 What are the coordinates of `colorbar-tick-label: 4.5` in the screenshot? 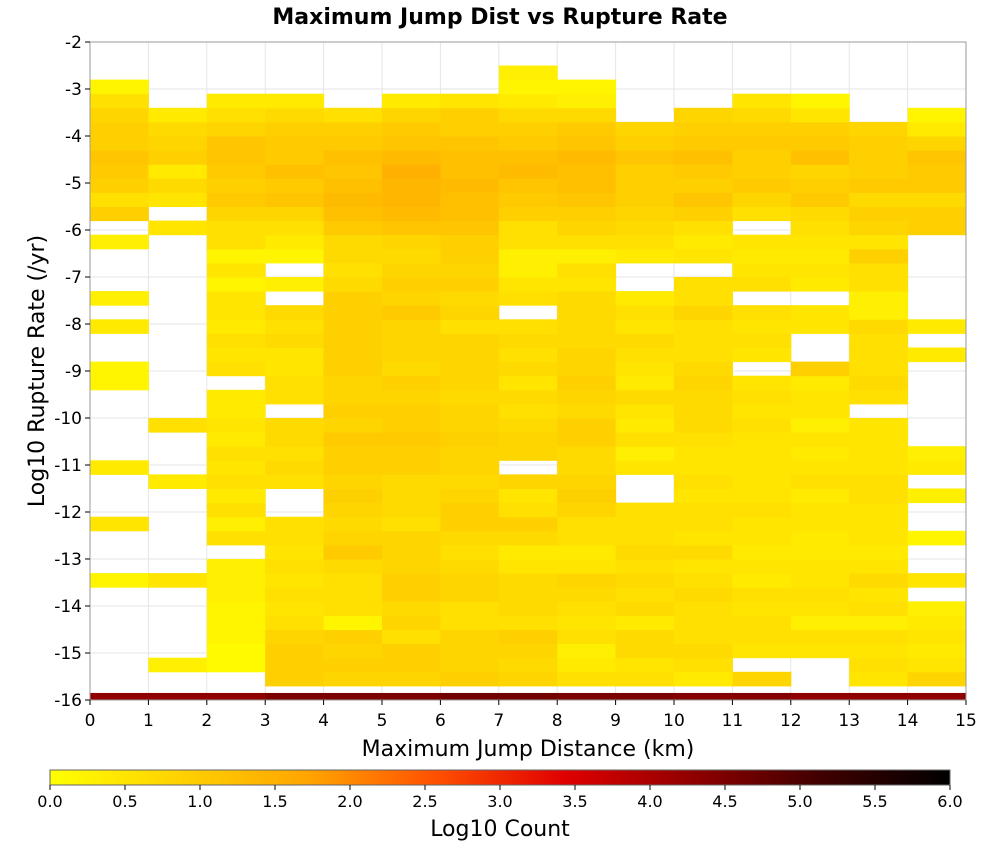 It's located at (724, 801).